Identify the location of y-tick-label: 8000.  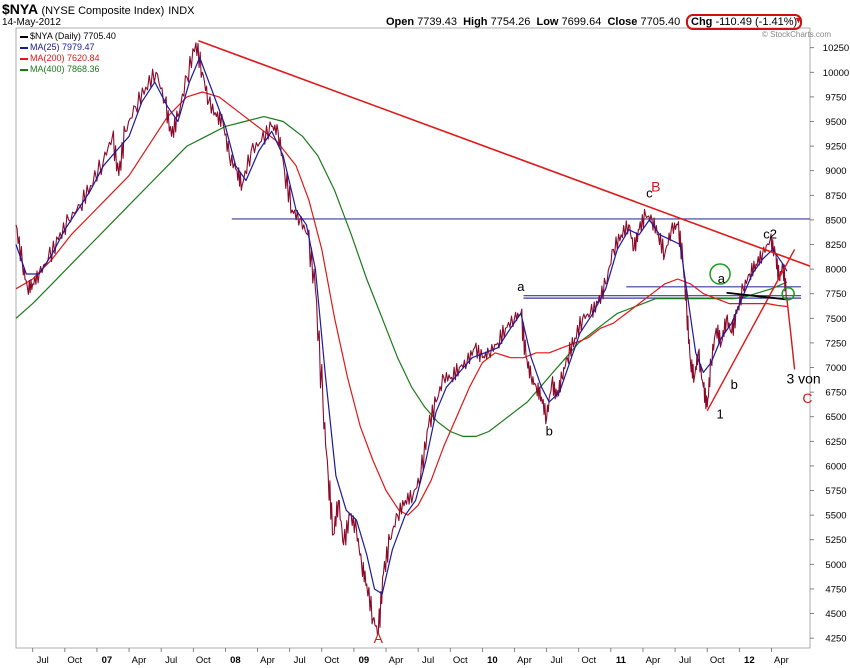
(835, 270).